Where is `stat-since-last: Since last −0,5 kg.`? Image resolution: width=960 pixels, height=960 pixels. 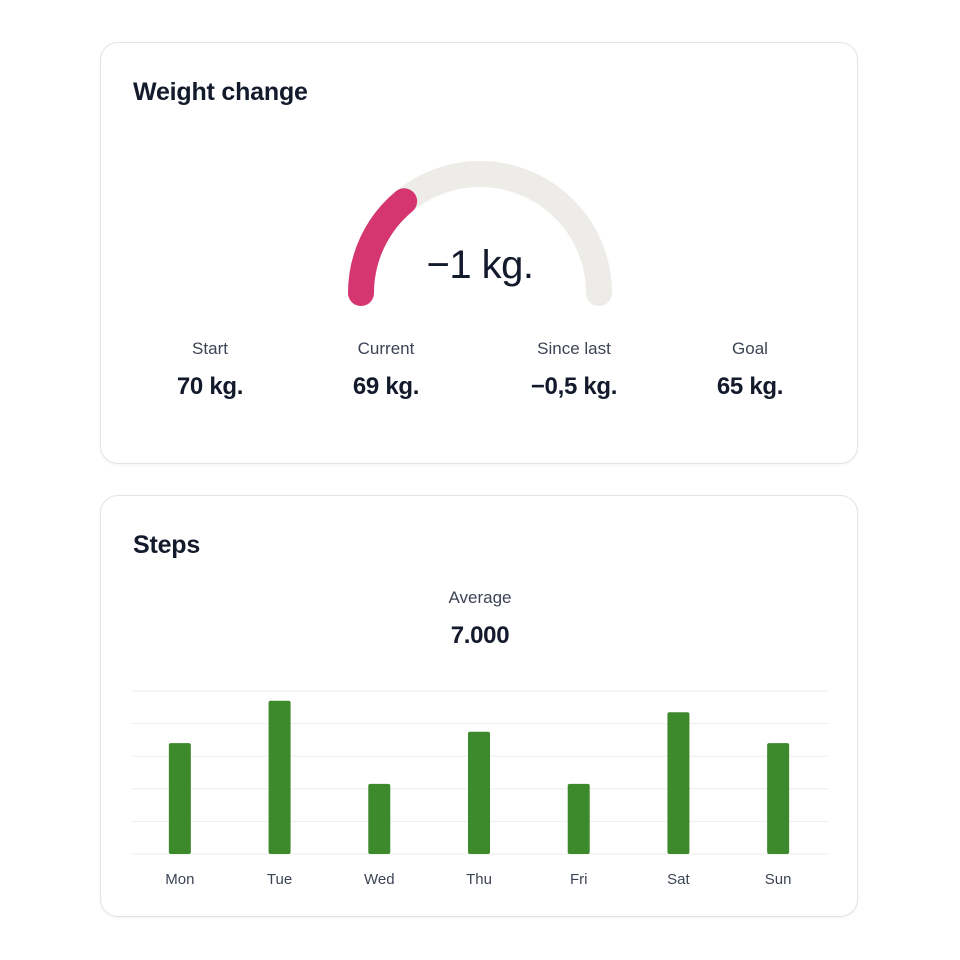
stat-since-last: Since last −0,5 kg. is located at coordinates (574, 370).